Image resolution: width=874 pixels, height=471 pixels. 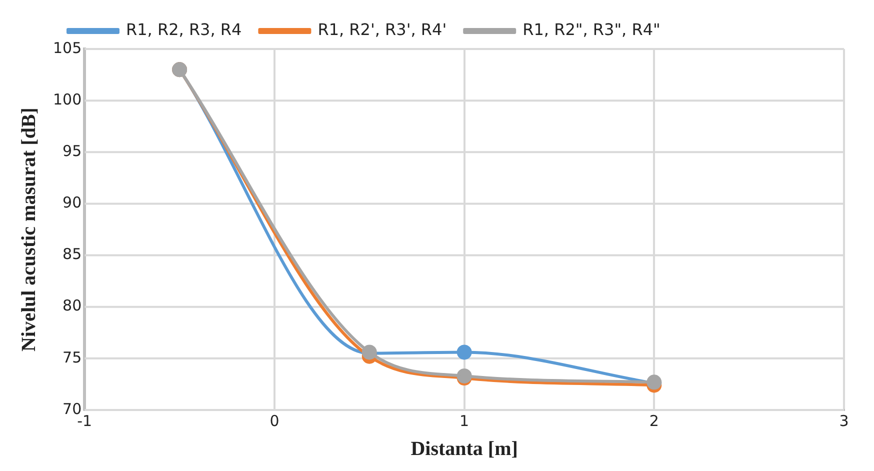 What do you see at coordinates (67, 99) in the screenshot?
I see `y-tick-label: 100` at bounding box center [67, 99].